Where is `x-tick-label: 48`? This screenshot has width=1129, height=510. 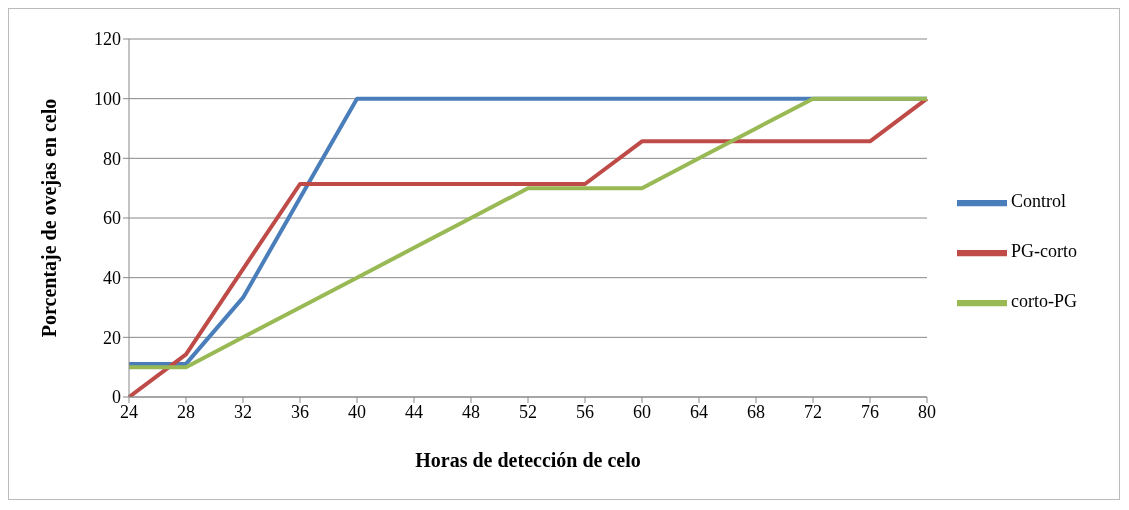 x-tick-label: 48 is located at coordinates (471, 411).